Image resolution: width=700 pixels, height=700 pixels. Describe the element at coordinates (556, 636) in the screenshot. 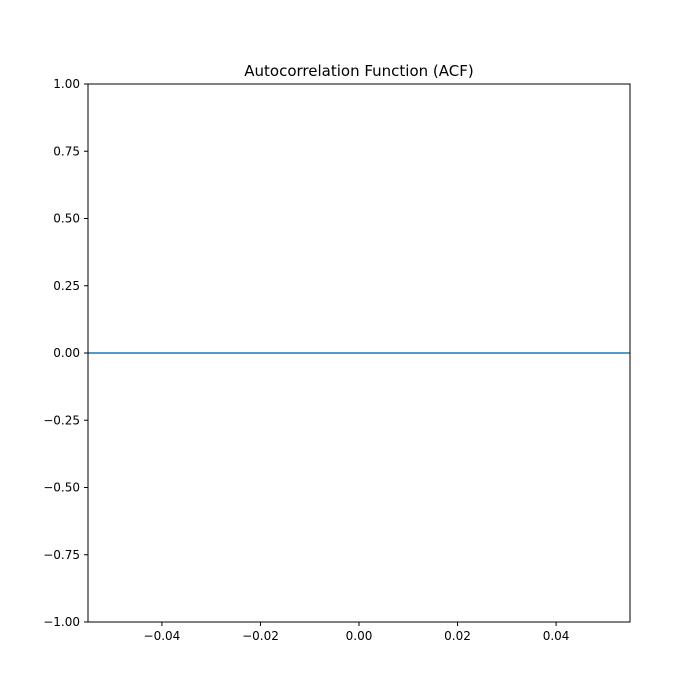

I see `x-tick-label: 0.04` at that location.